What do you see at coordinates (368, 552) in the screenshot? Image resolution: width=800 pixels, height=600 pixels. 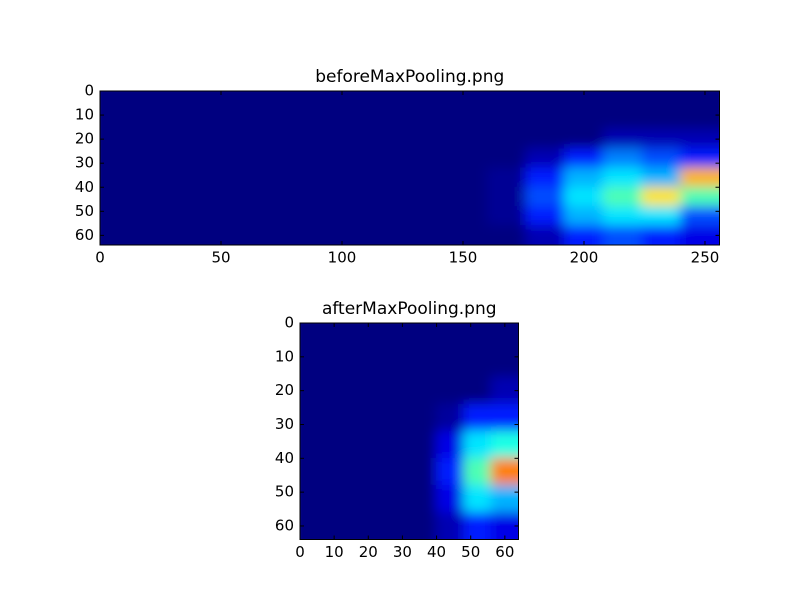 I see `x-tick-label: 20` at bounding box center [368, 552].